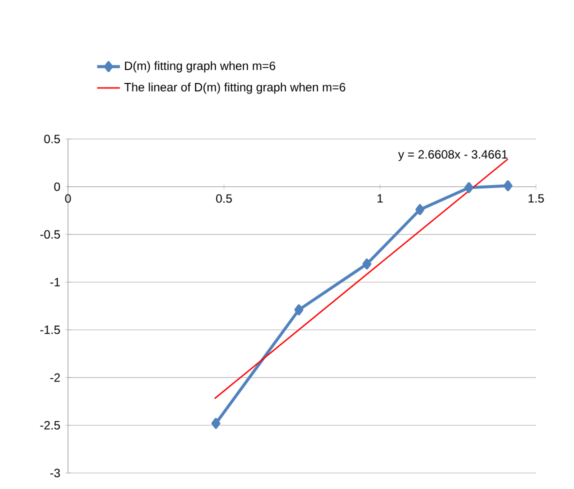  What do you see at coordinates (536, 198) in the screenshot?
I see `x-tick-label: 1.5` at bounding box center [536, 198].